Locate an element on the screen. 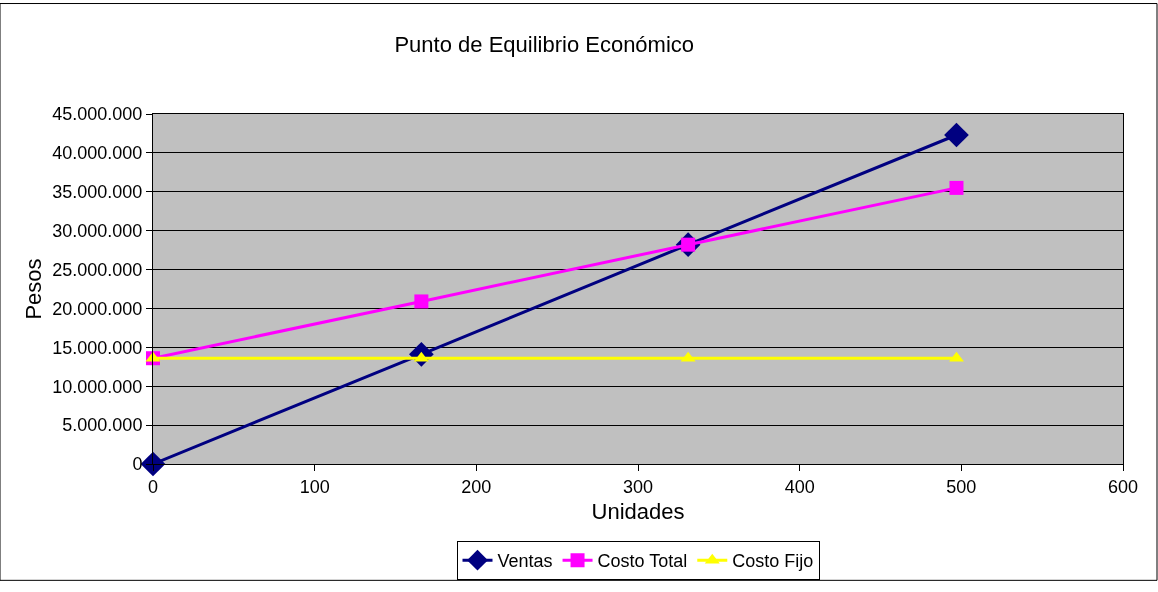 Image resolution: width=1158 pixels, height=592 pixels. x-tick-label: 300 is located at coordinates (638, 486).